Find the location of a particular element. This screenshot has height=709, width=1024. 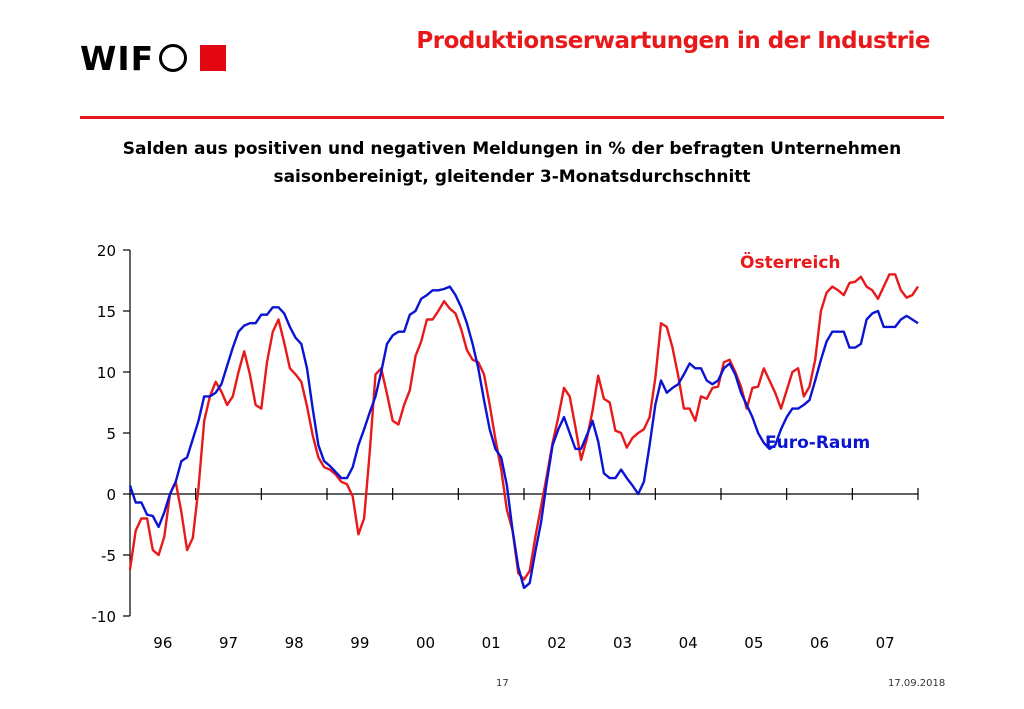

x-tick-label: 98 is located at coordinates (294, 643).